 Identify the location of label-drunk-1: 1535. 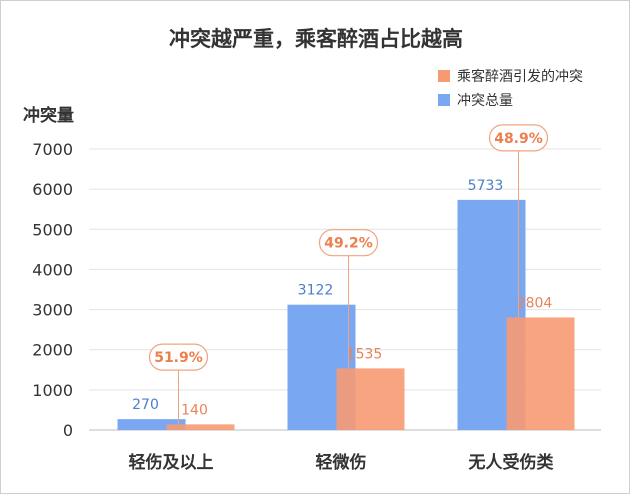
(365, 354).